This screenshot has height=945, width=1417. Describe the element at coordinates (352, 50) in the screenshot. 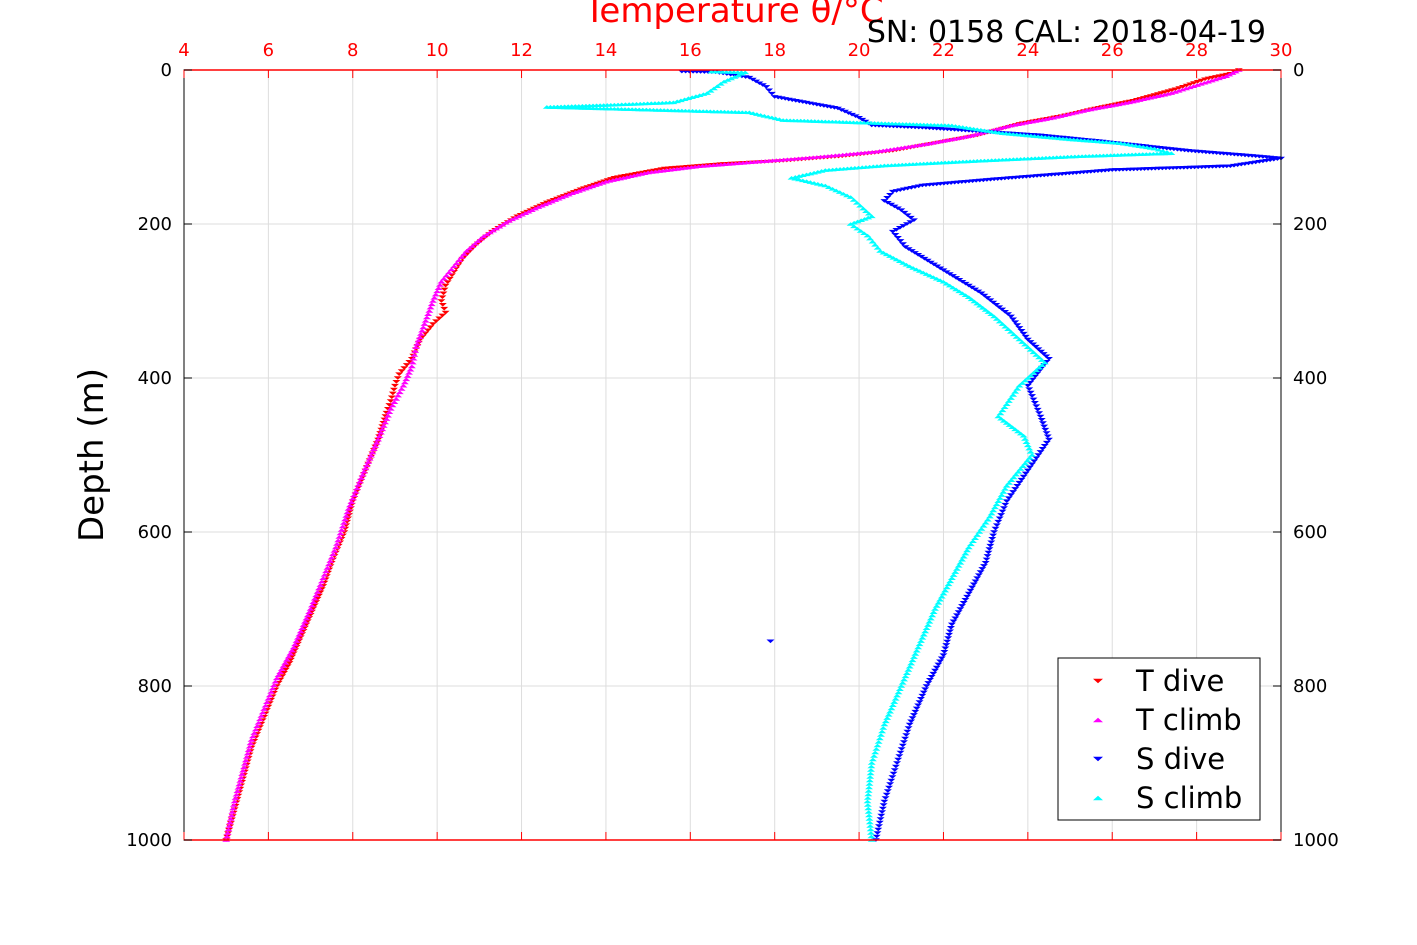

I see `x-tick-label: 8` at that location.